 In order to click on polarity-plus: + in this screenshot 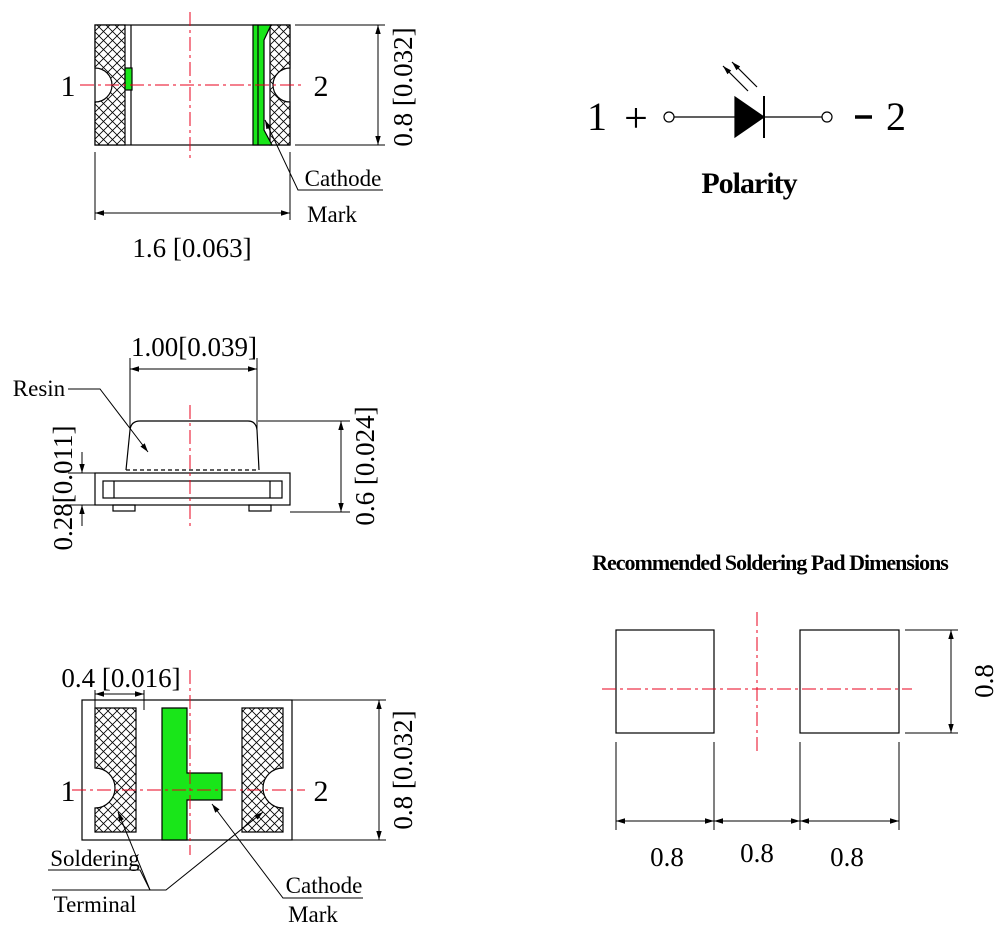, I will do `click(636, 119)`.